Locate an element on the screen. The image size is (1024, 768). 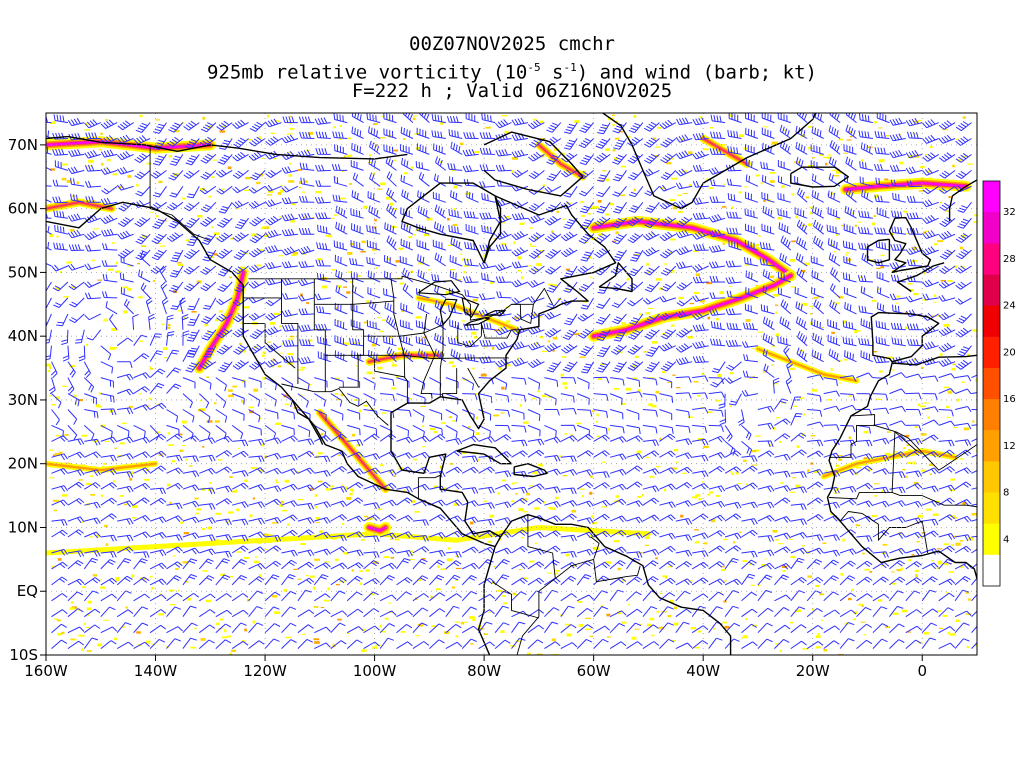
alaska-canada-border is located at coordinates (180, 192).